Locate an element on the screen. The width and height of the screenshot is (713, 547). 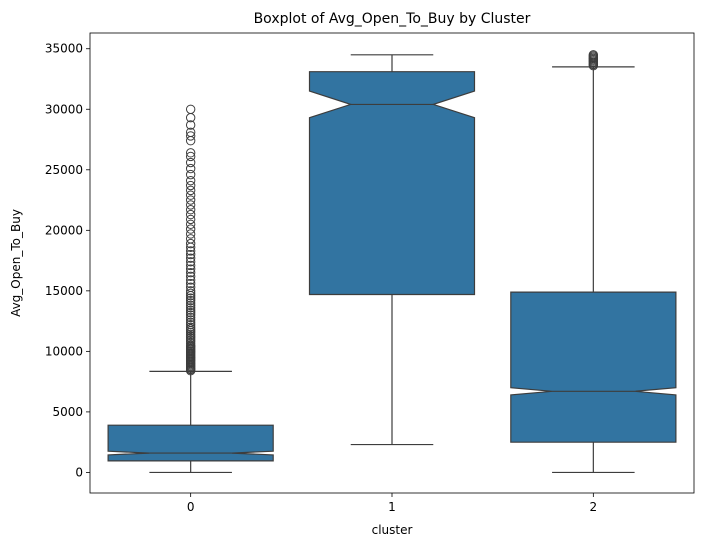
y-tick-label: 30000 is located at coordinates (64, 109).